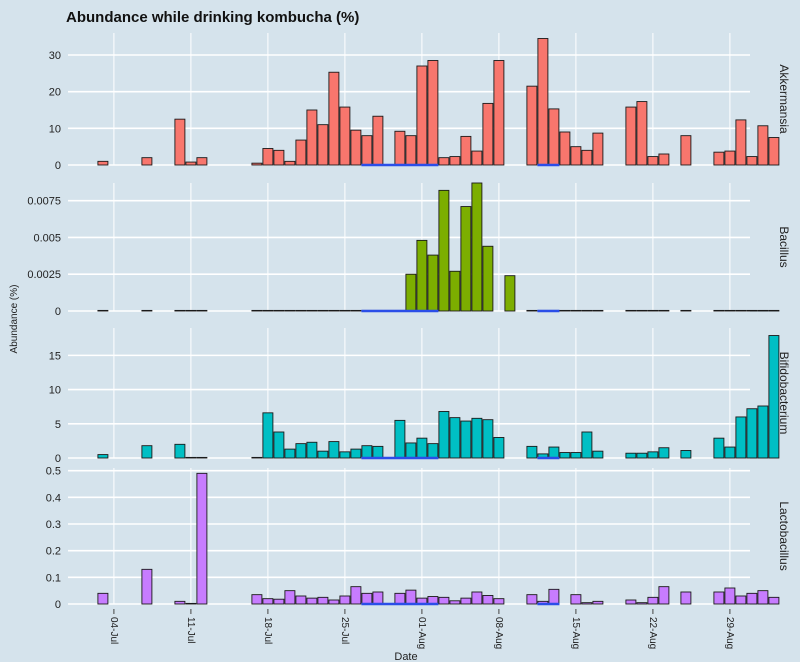 This screenshot has height=662, width=800. What do you see at coordinates (55, 56) in the screenshot?
I see `y-tick-label: 30` at bounding box center [55, 56].